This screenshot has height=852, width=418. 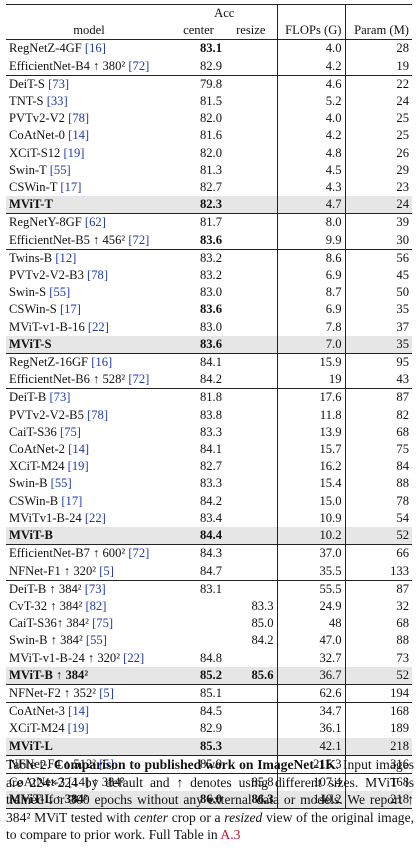 I want to click on acc-center-cell: 83.2, so click(x=210, y=275).